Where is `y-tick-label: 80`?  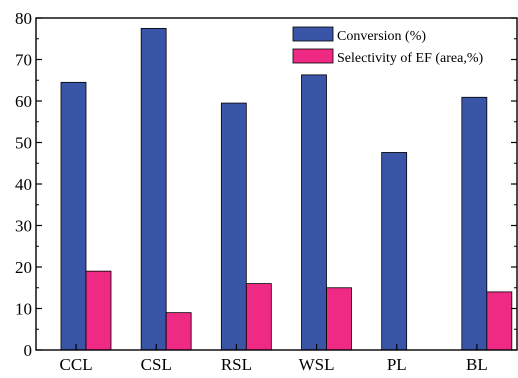 y-tick-label: 80 is located at coordinates (23, 18).